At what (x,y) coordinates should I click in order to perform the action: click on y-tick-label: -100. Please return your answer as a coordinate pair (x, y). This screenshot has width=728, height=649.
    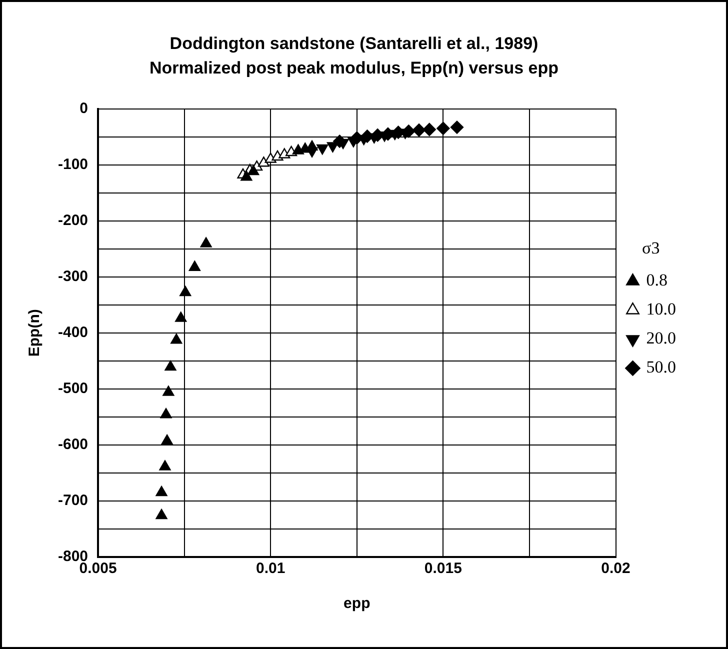
    Looking at the image, I should click on (73, 164).